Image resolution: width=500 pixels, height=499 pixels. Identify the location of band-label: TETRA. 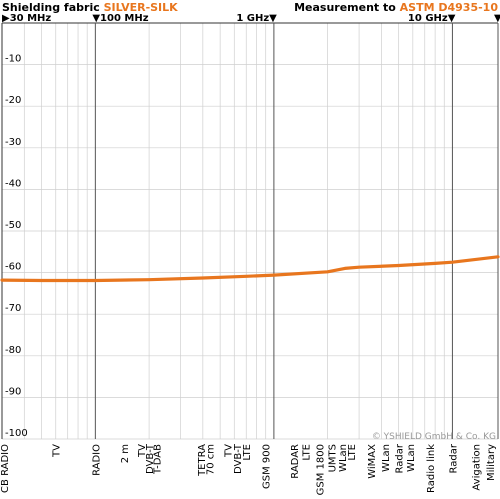
(202, 460).